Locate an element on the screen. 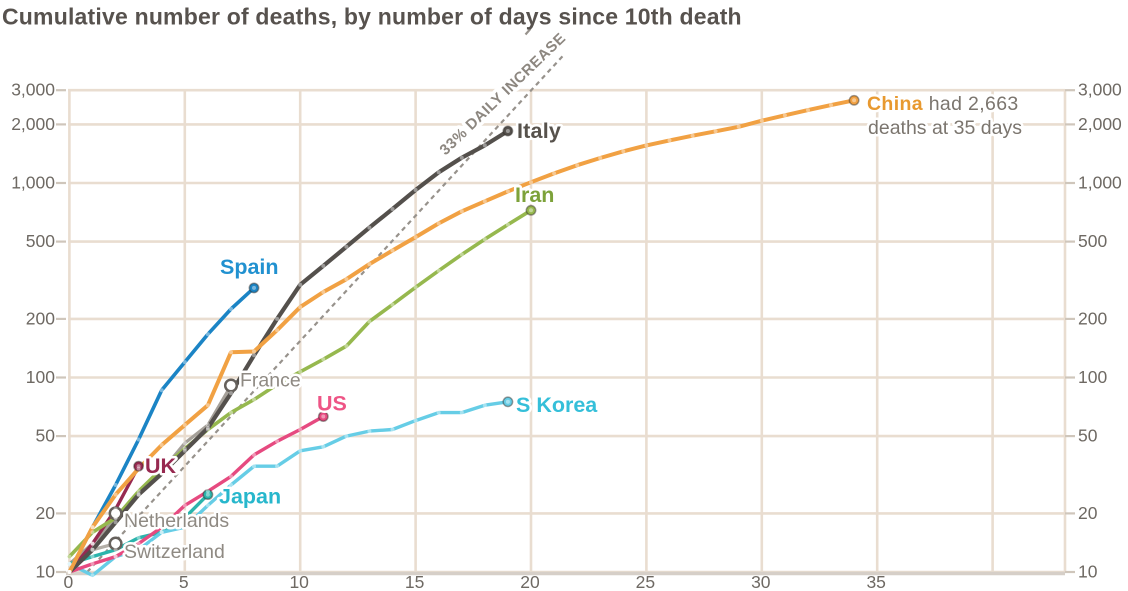  svg-text: S Korea is located at coordinates (557, 405).